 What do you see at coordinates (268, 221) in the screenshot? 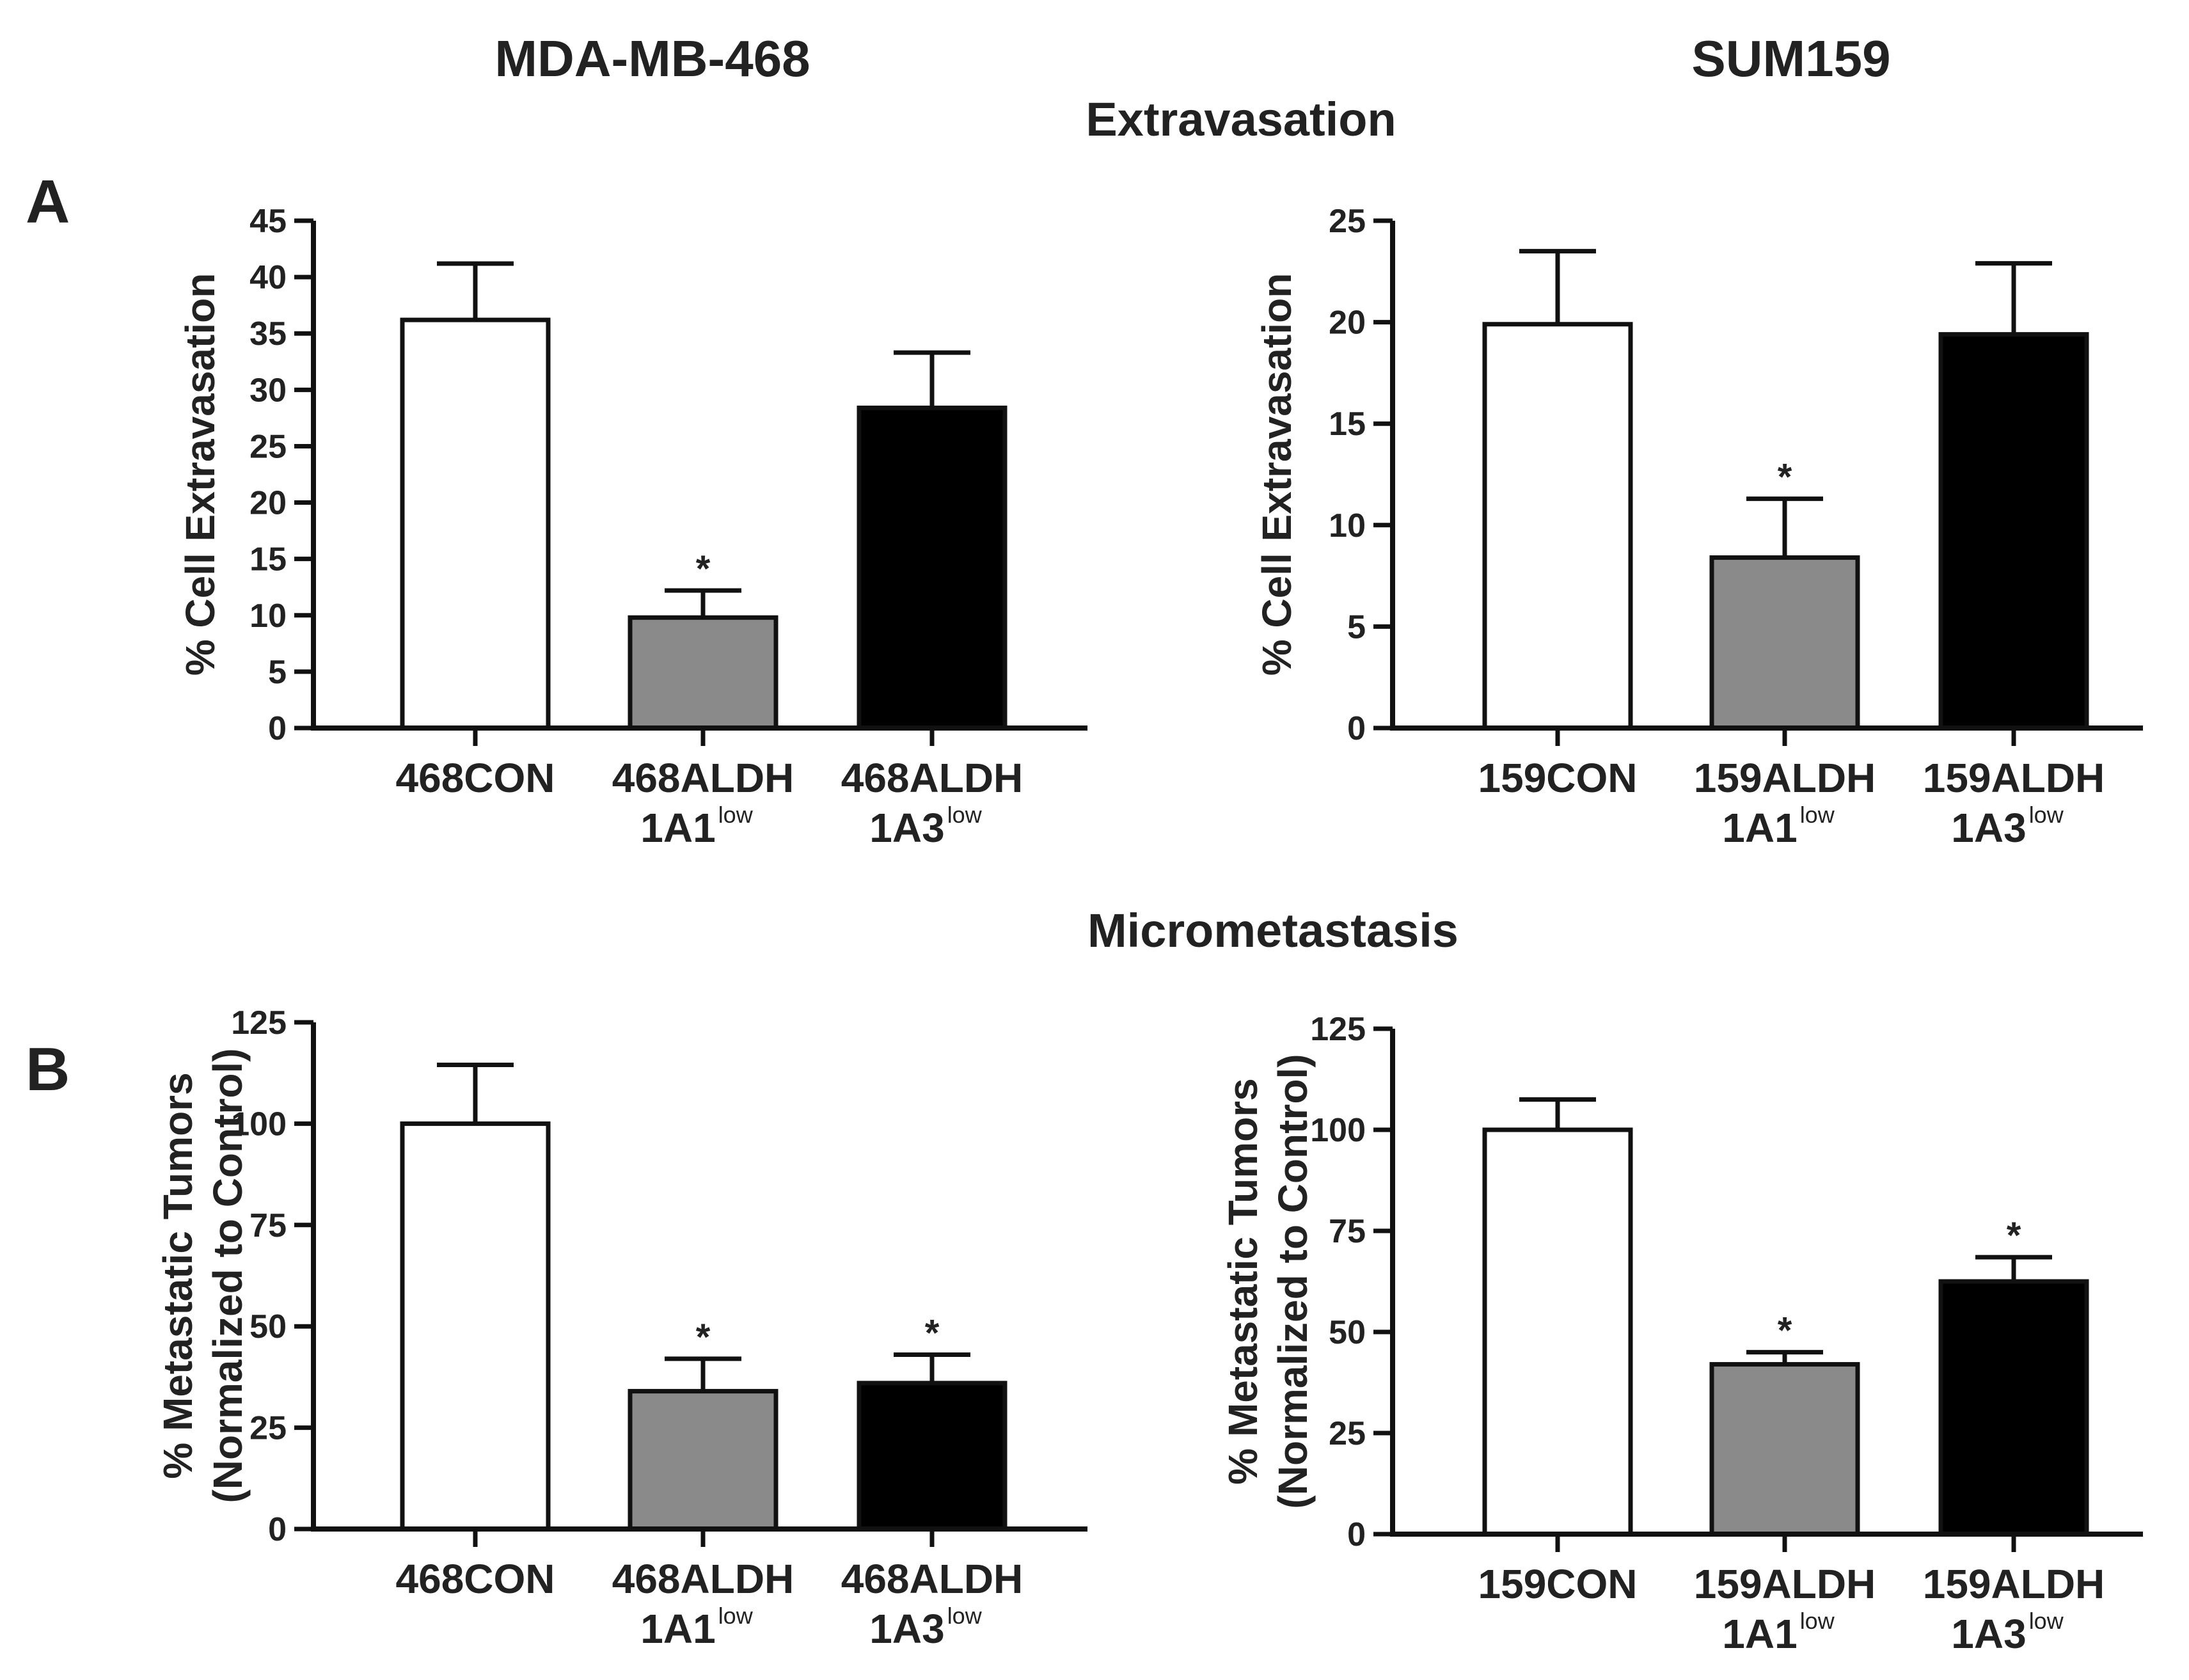
I see `y-tick-label: 45` at bounding box center [268, 221].